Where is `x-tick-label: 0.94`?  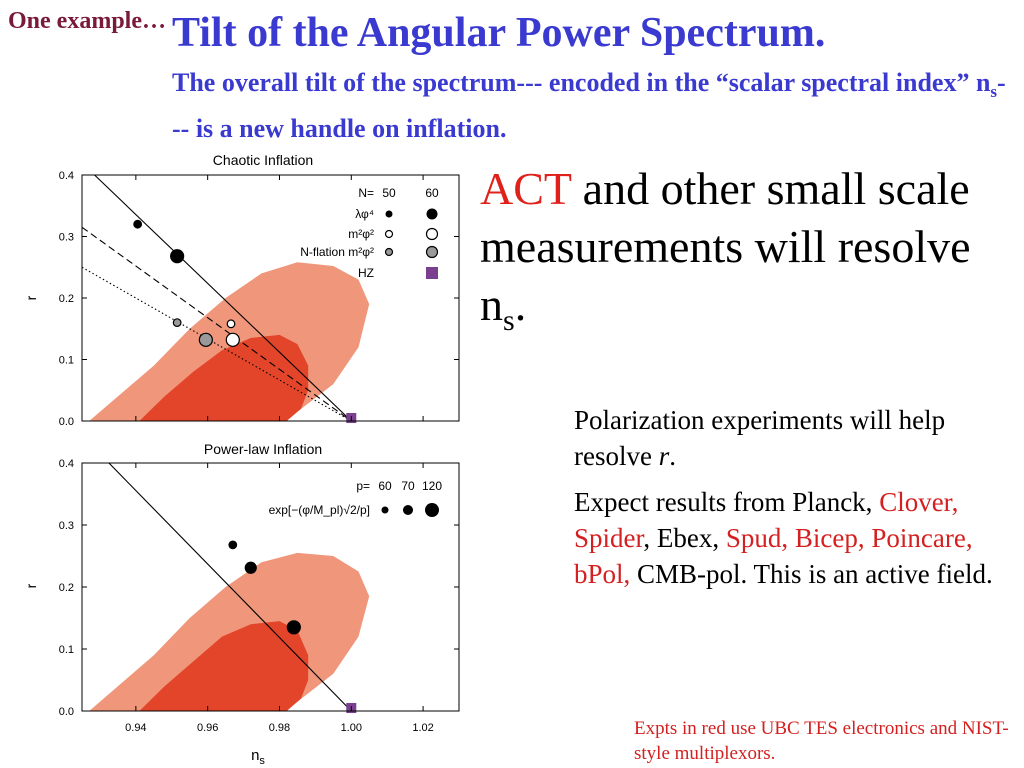 x-tick-label: 0.94 is located at coordinates (135, 728).